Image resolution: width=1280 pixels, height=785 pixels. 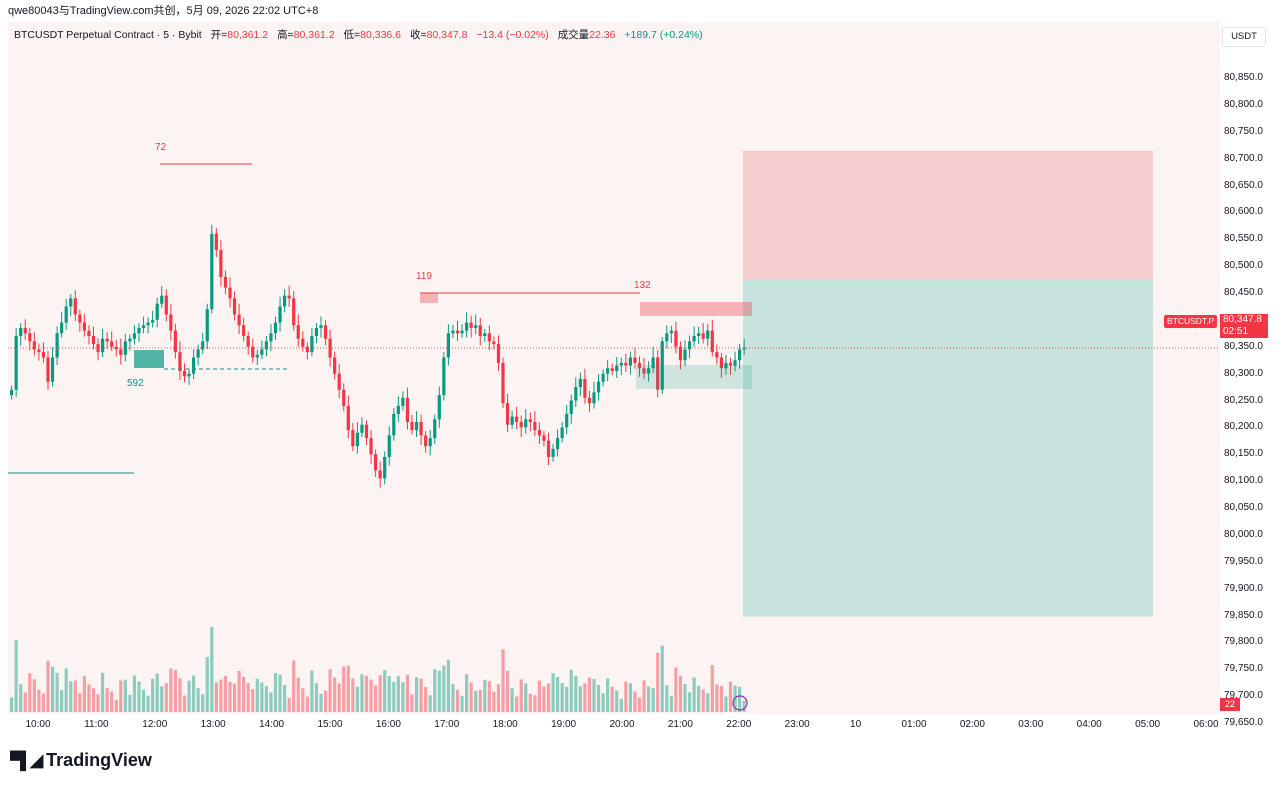 What do you see at coordinates (26, 760) in the screenshot?
I see `tradingview-mark-icon: ▀▌◢` at bounding box center [26, 760].